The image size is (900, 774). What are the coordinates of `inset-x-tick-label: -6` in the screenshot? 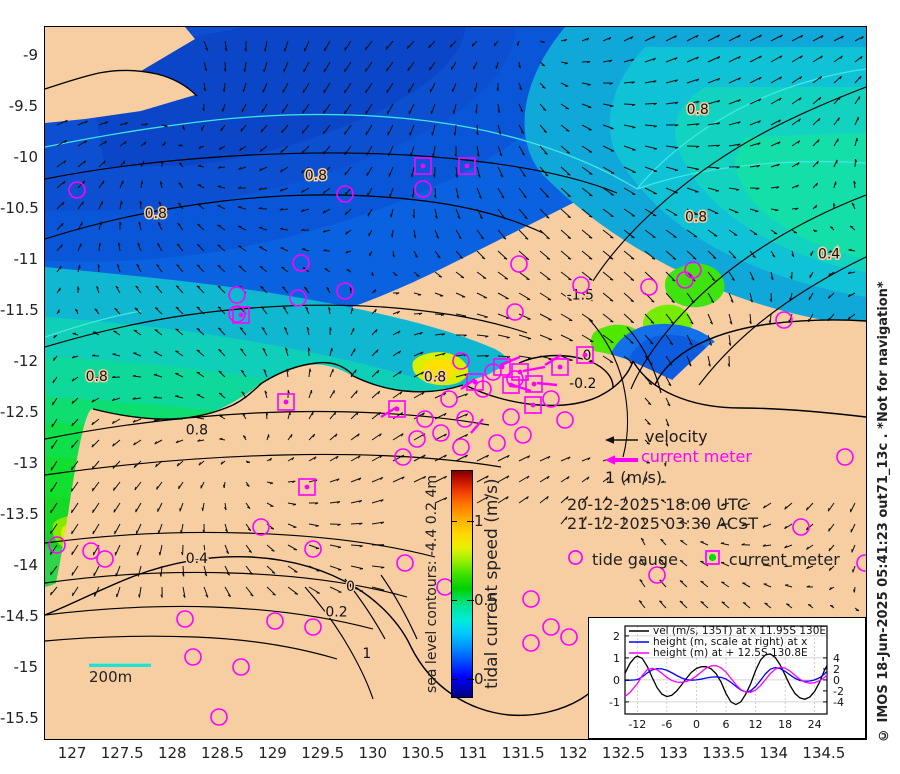 It's located at (666, 724).